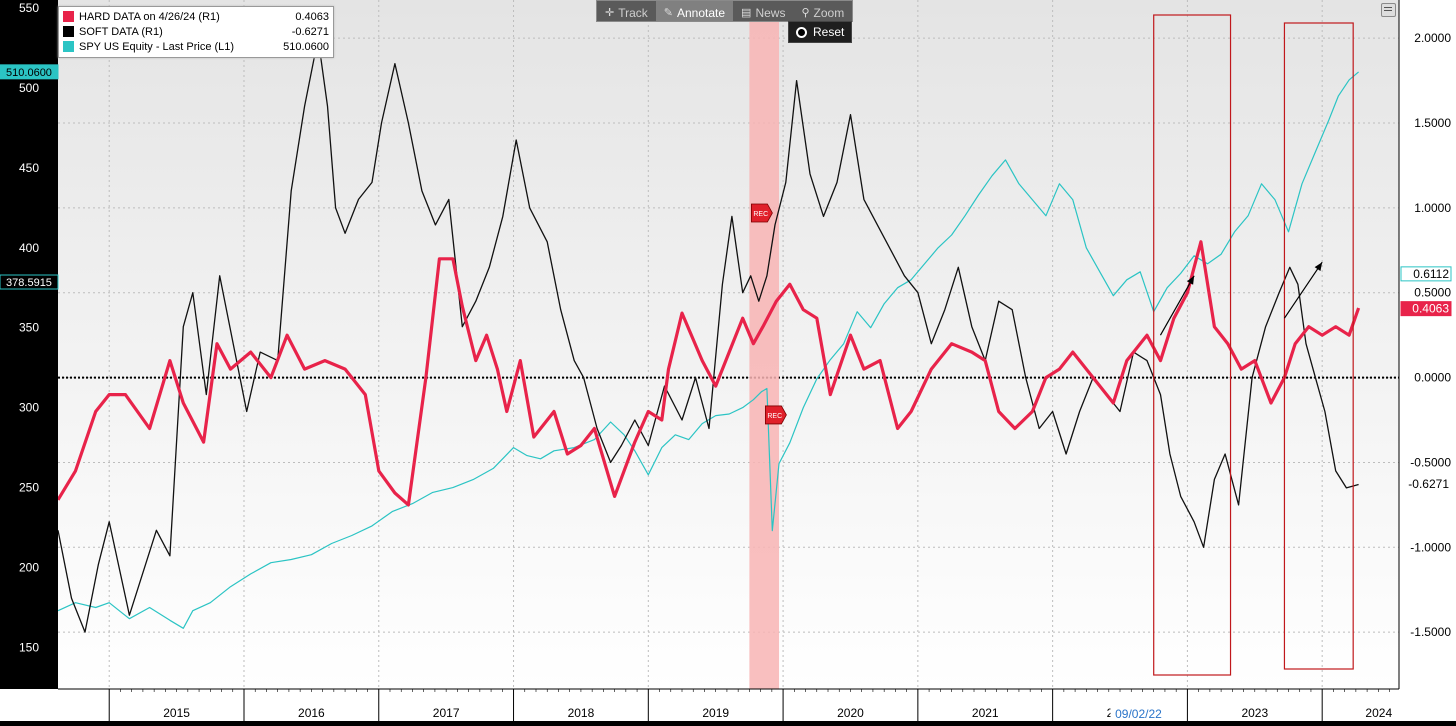 The image size is (1456, 726). I want to click on right-axis-tick-label: 0.5000, so click(1432, 293).